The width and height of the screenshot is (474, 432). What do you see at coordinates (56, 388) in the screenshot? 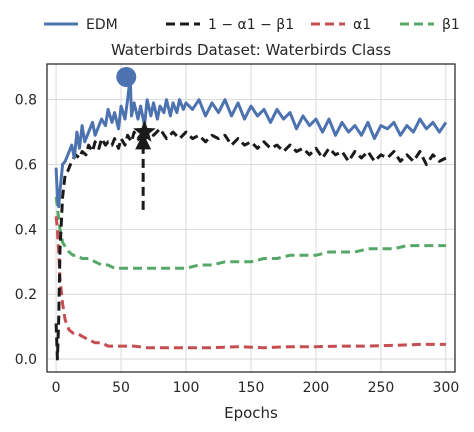
I see `x-tick-label: 0` at bounding box center [56, 388].